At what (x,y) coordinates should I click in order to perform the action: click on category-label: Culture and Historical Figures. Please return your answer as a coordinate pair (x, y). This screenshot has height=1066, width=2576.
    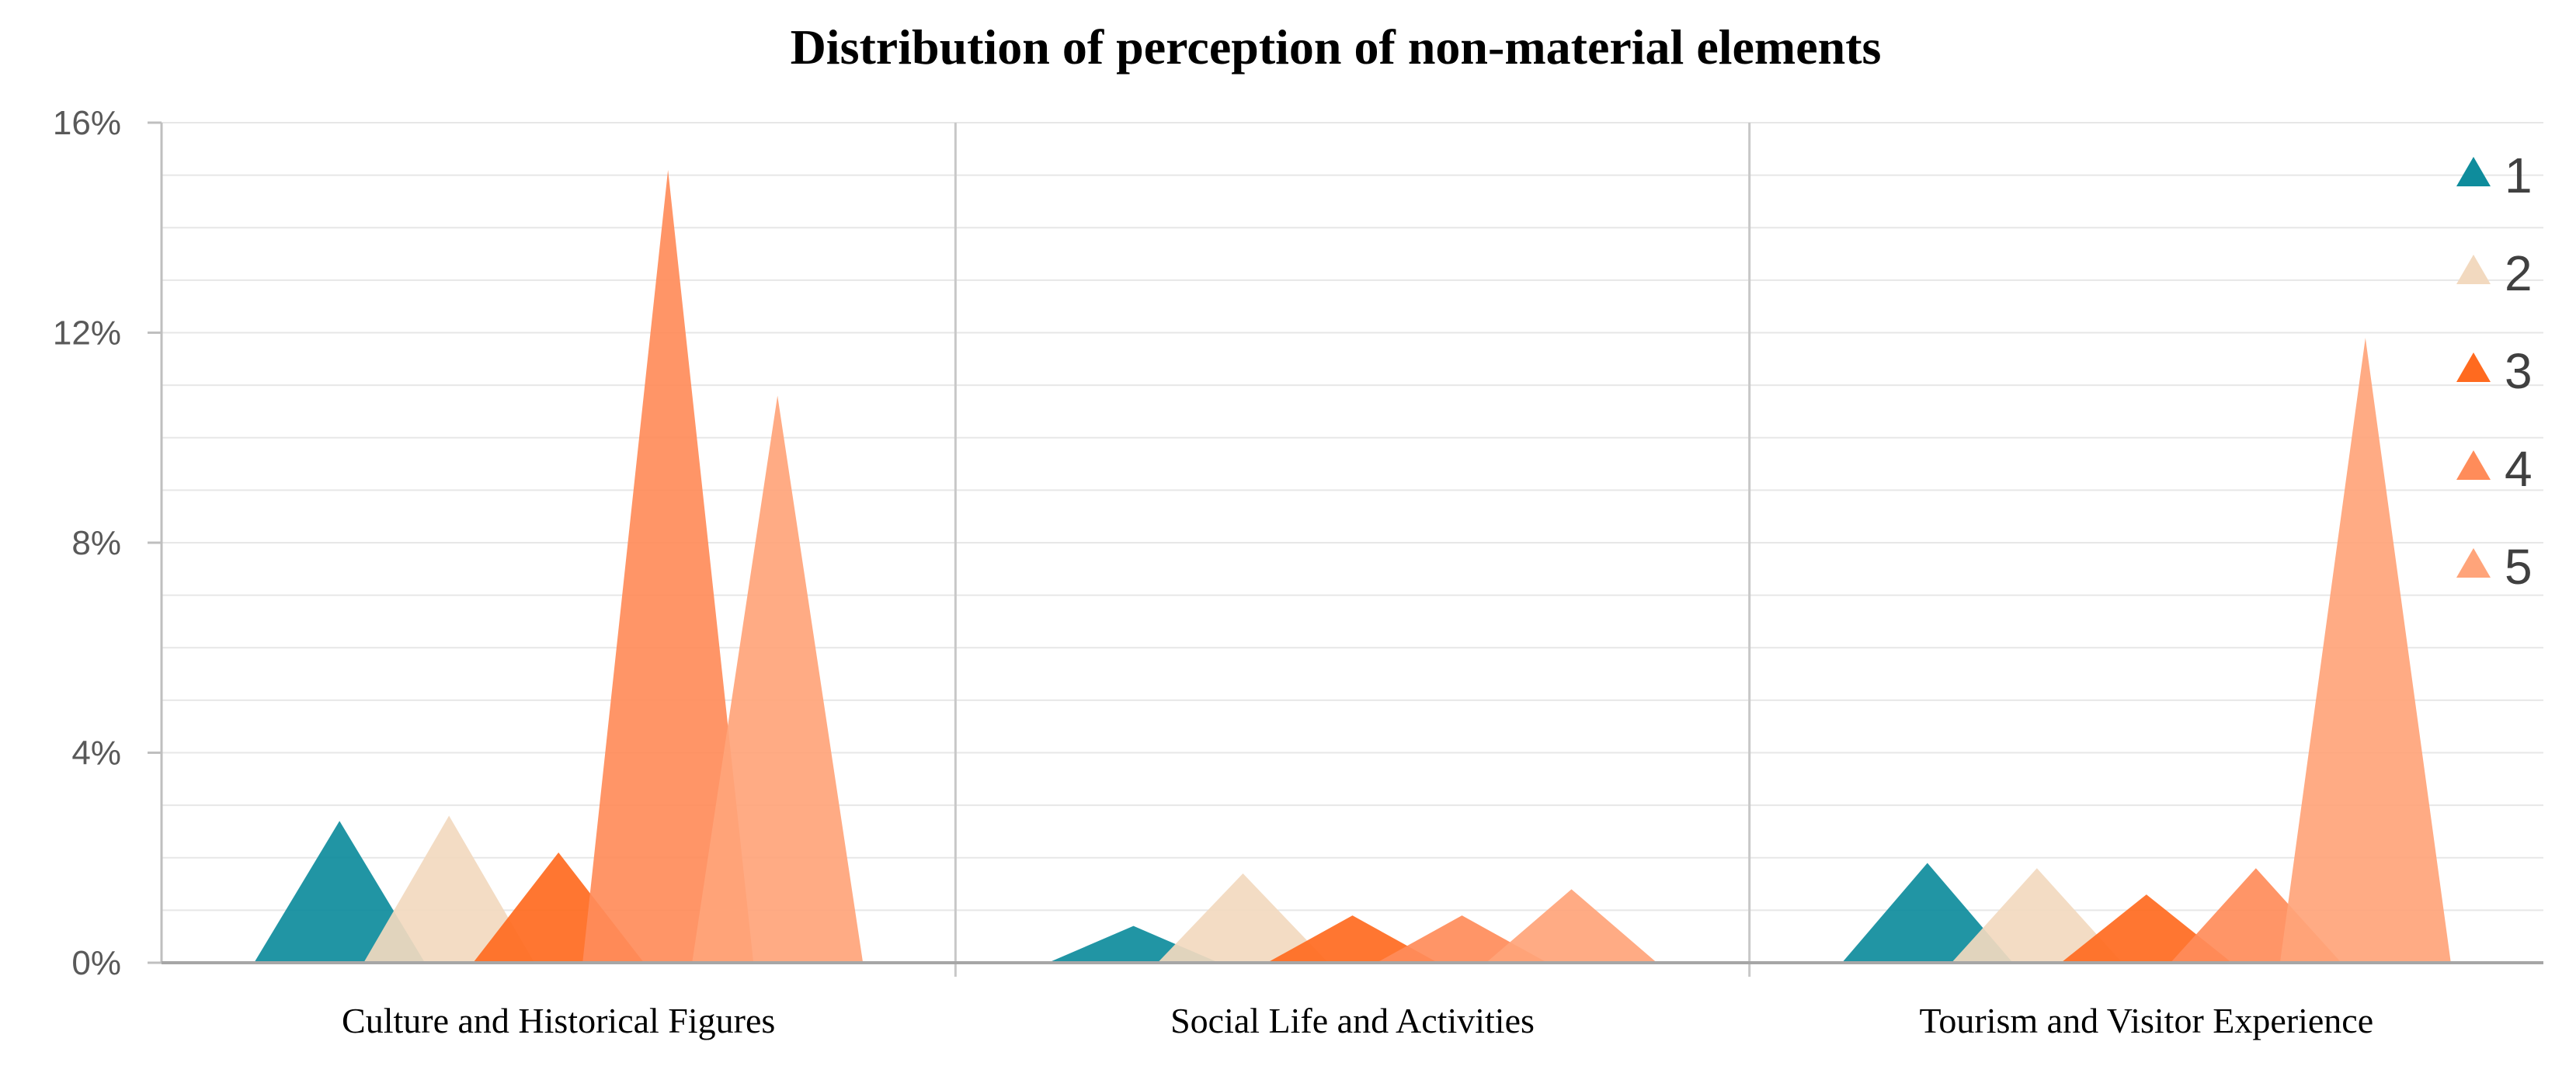
    Looking at the image, I should click on (558, 1021).